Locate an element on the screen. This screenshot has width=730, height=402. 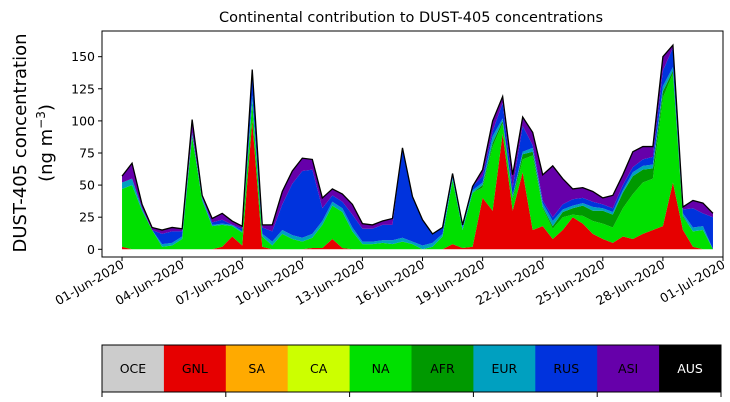
legend-label: ASI is located at coordinates (628, 368).